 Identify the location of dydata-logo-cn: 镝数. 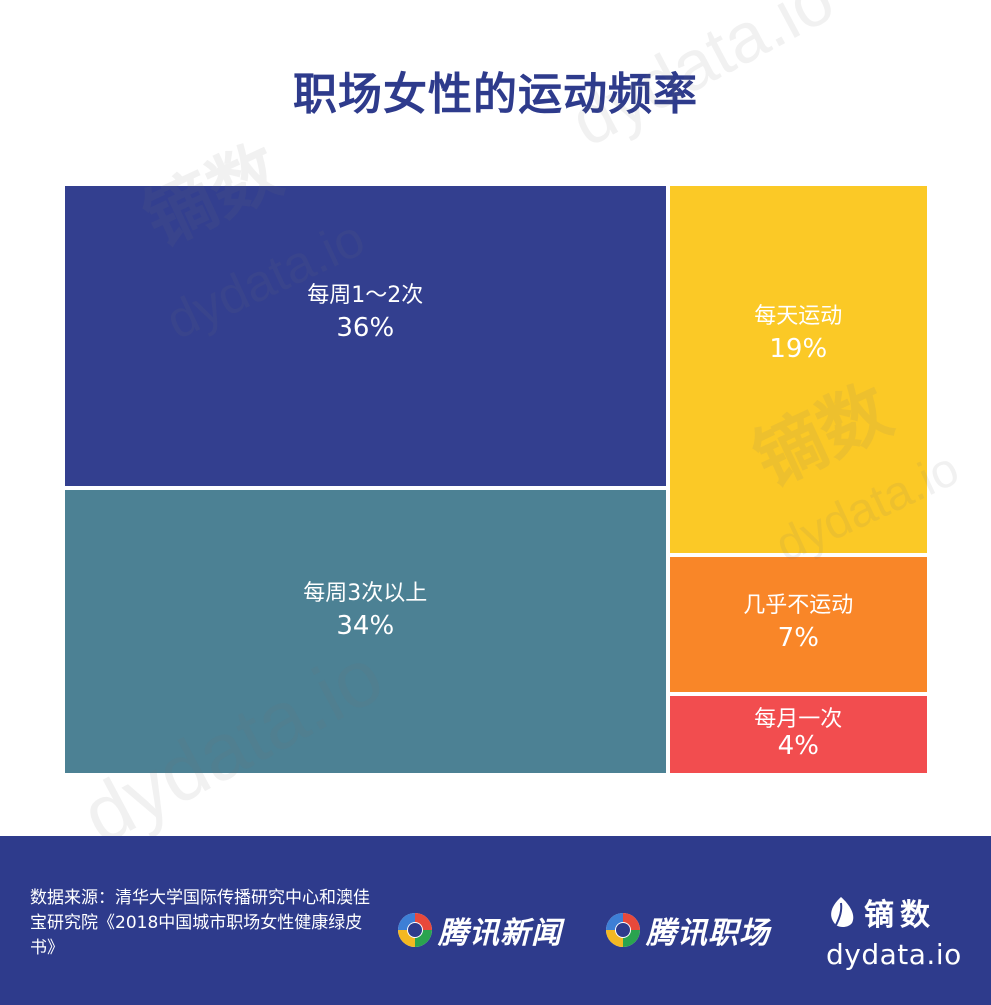
(900, 915).